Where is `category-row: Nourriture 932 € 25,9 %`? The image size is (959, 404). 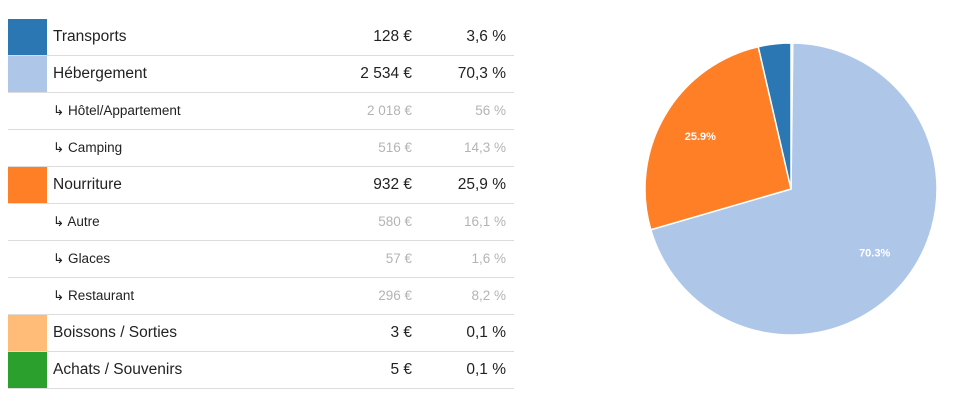 category-row: Nourriture 932 € 25,9 % is located at coordinates (261, 185).